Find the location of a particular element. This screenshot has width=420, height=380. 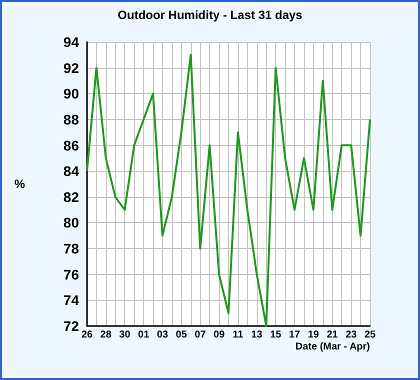

x-tick-label: 26 is located at coordinates (87, 335).